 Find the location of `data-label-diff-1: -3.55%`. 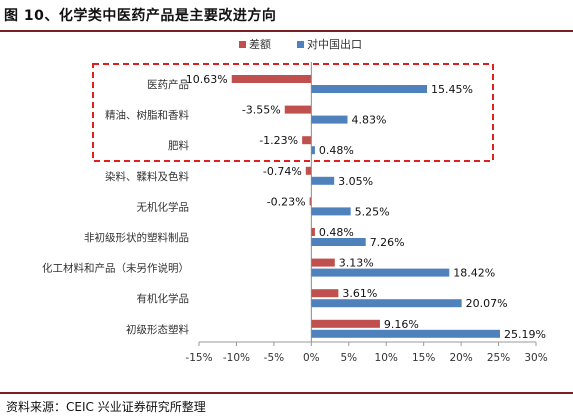

data-label-diff-1: -3.55% is located at coordinates (261, 110).